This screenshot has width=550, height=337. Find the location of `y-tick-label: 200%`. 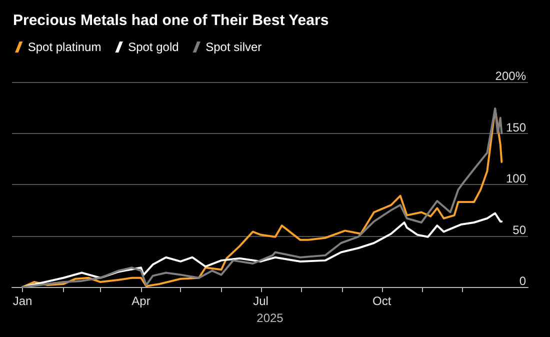

y-tick-label: 200% is located at coordinates (510, 76).